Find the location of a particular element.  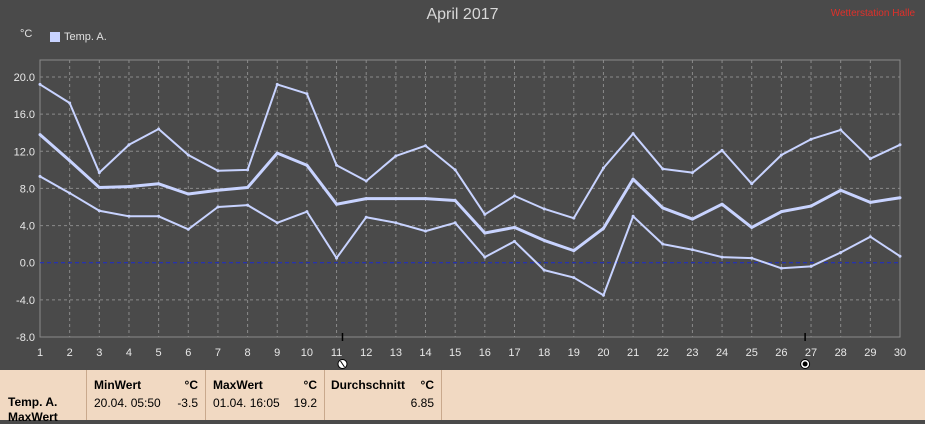

row2-label: MaxWert is located at coordinates (33, 417).